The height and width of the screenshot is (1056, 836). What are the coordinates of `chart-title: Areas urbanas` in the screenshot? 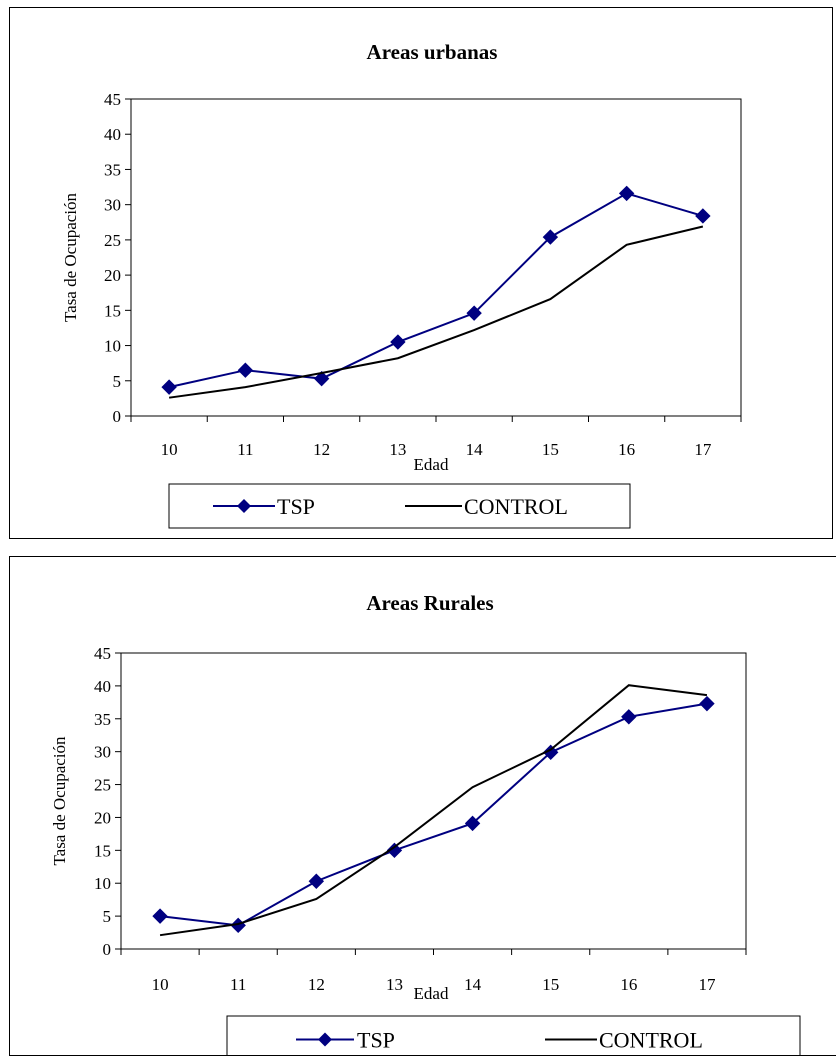 It's located at (432, 52).